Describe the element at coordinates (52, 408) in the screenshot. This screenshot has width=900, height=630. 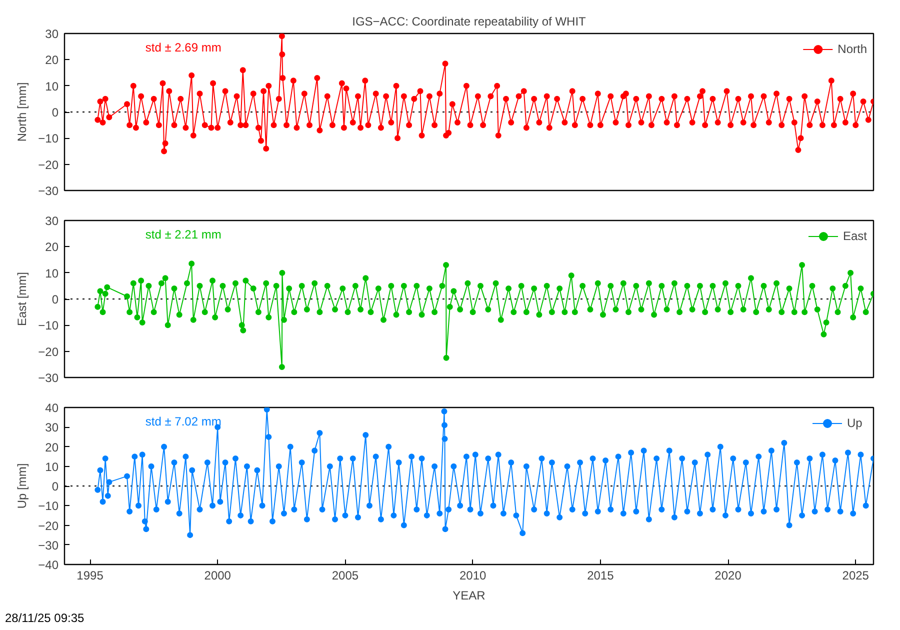
I see `y-tick-label: 40` at that location.